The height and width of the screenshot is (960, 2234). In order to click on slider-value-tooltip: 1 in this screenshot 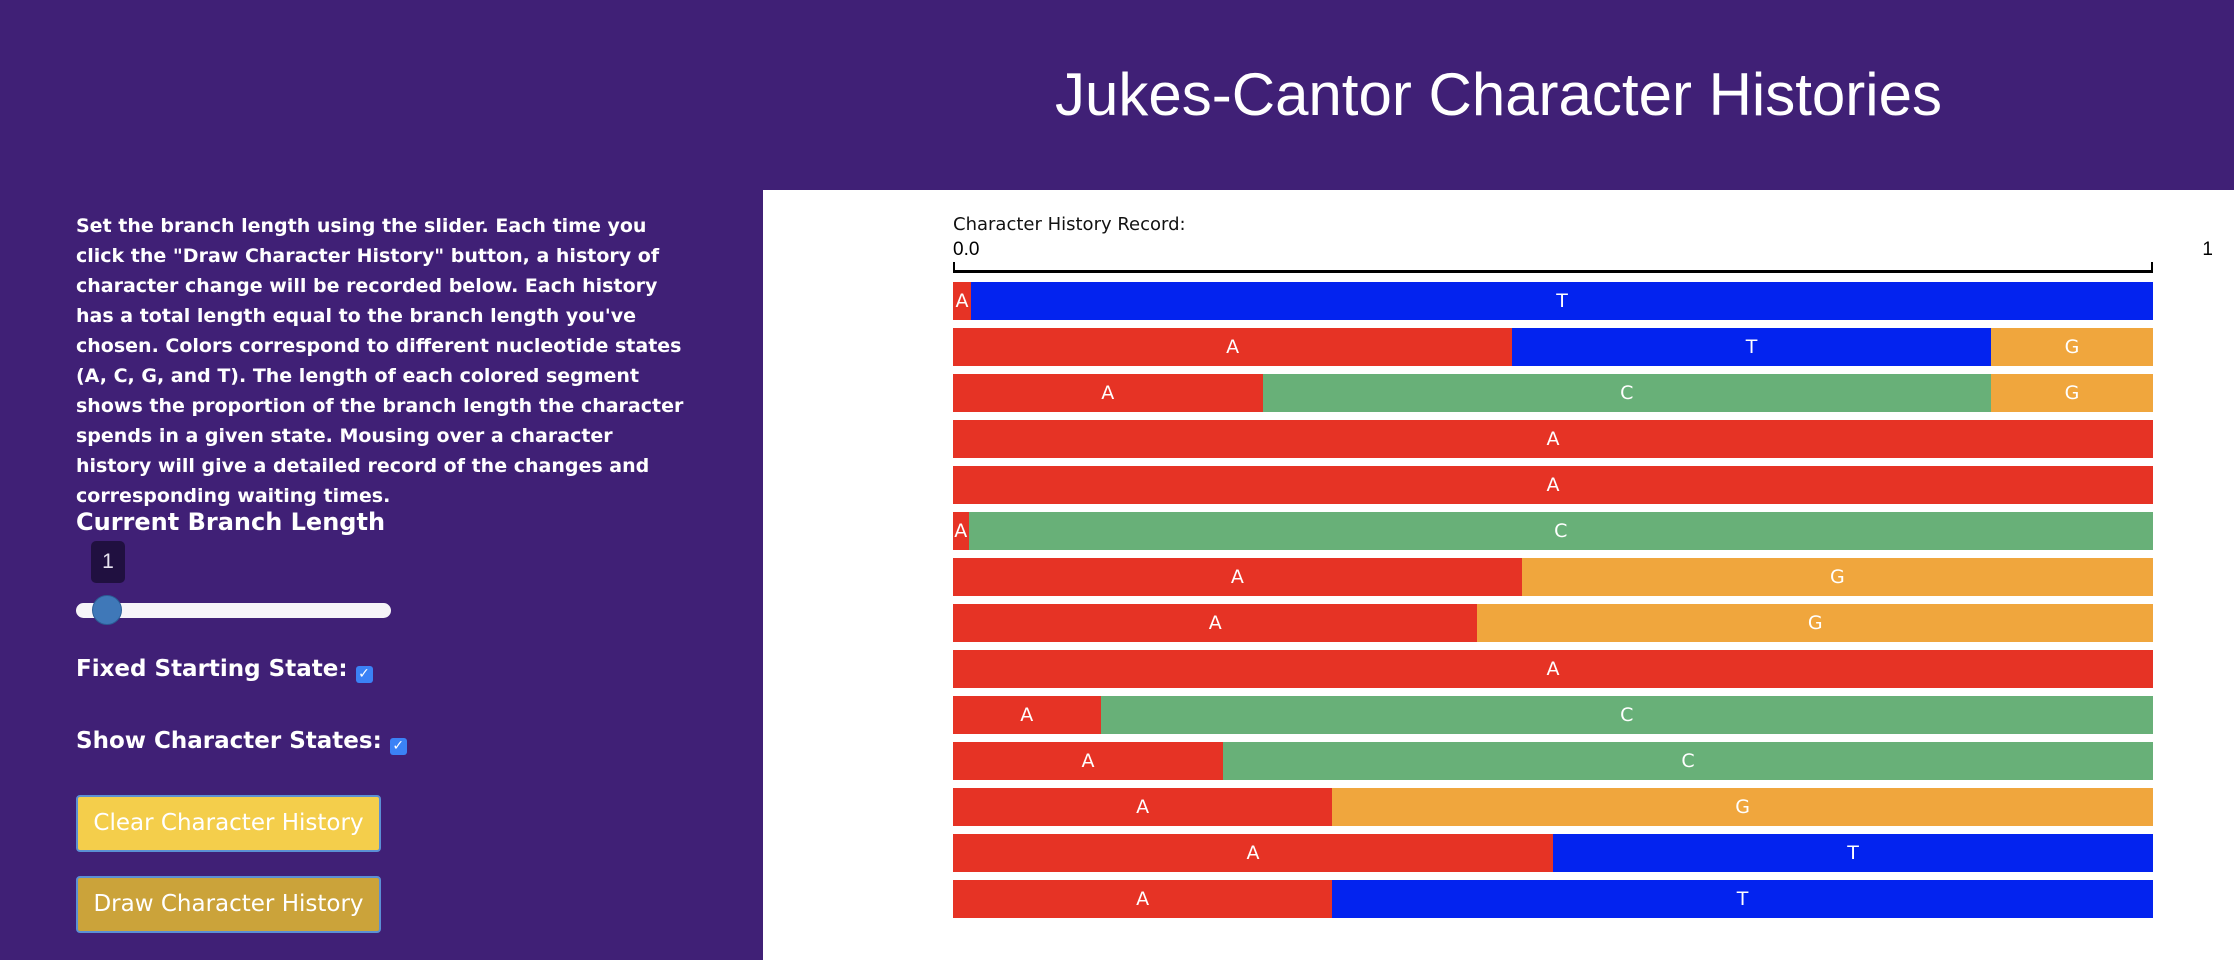, I will do `click(108, 562)`.